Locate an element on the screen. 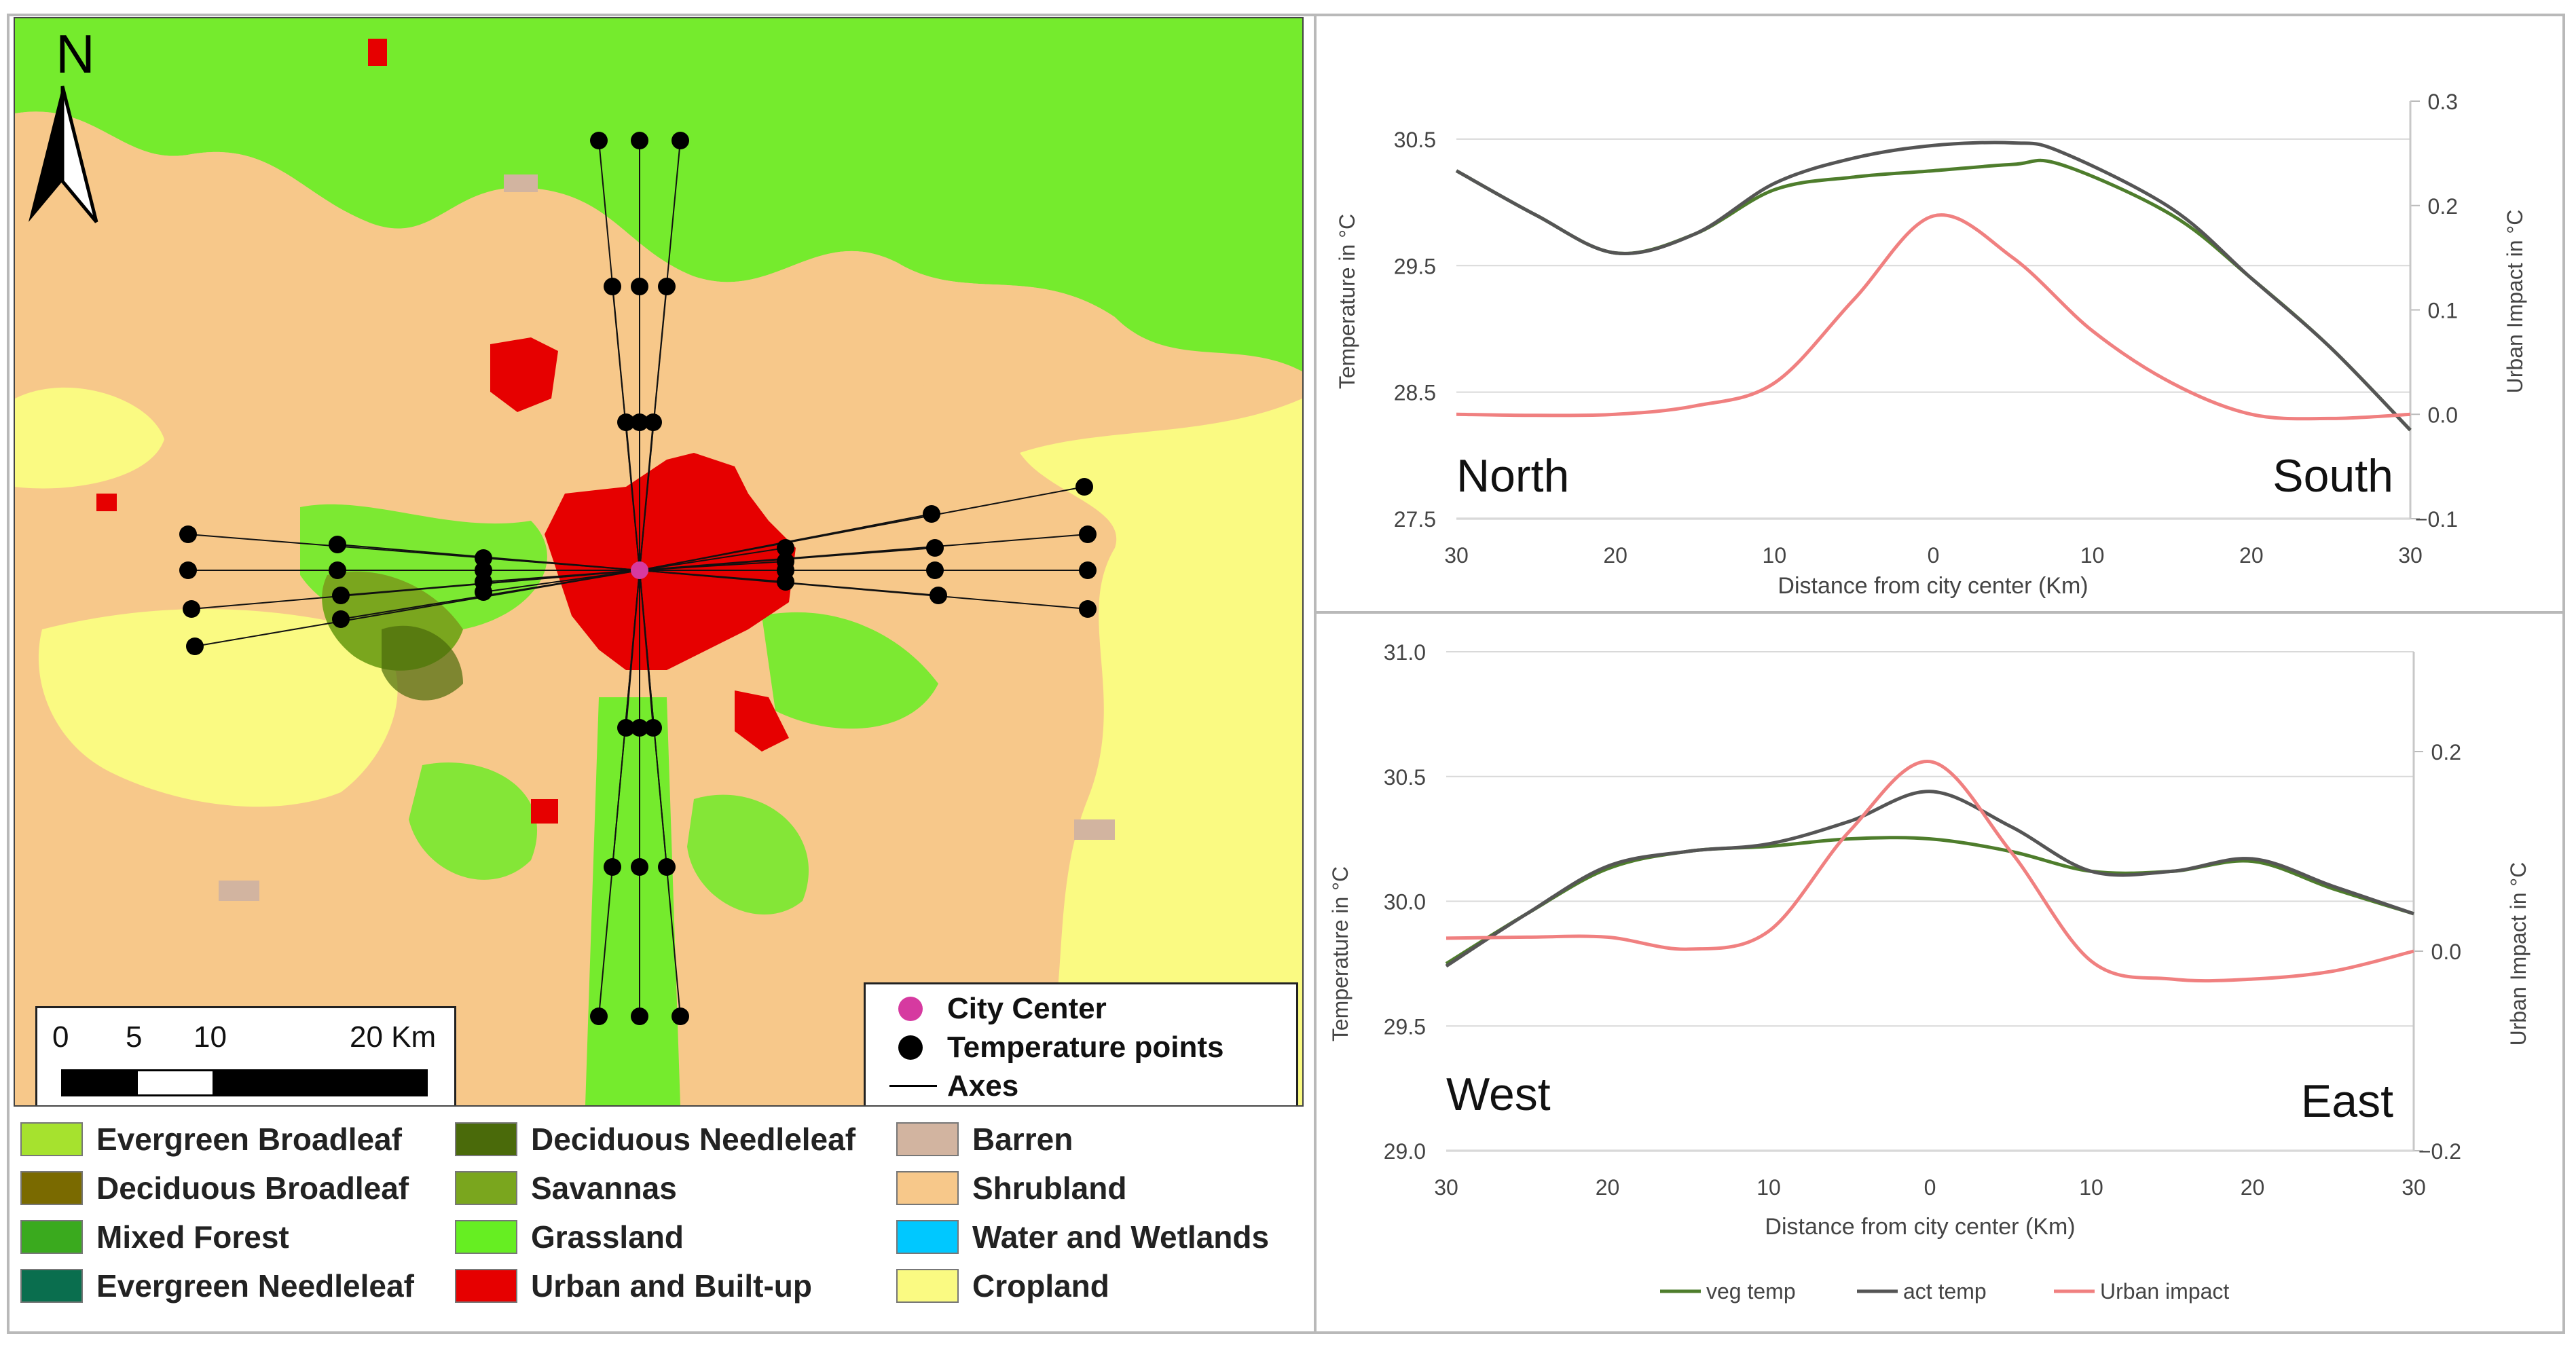 The height and width of the screenshot is (1349, 2576). legend-urban-impact: Urban impact is located at coordinates (2164, 1291).